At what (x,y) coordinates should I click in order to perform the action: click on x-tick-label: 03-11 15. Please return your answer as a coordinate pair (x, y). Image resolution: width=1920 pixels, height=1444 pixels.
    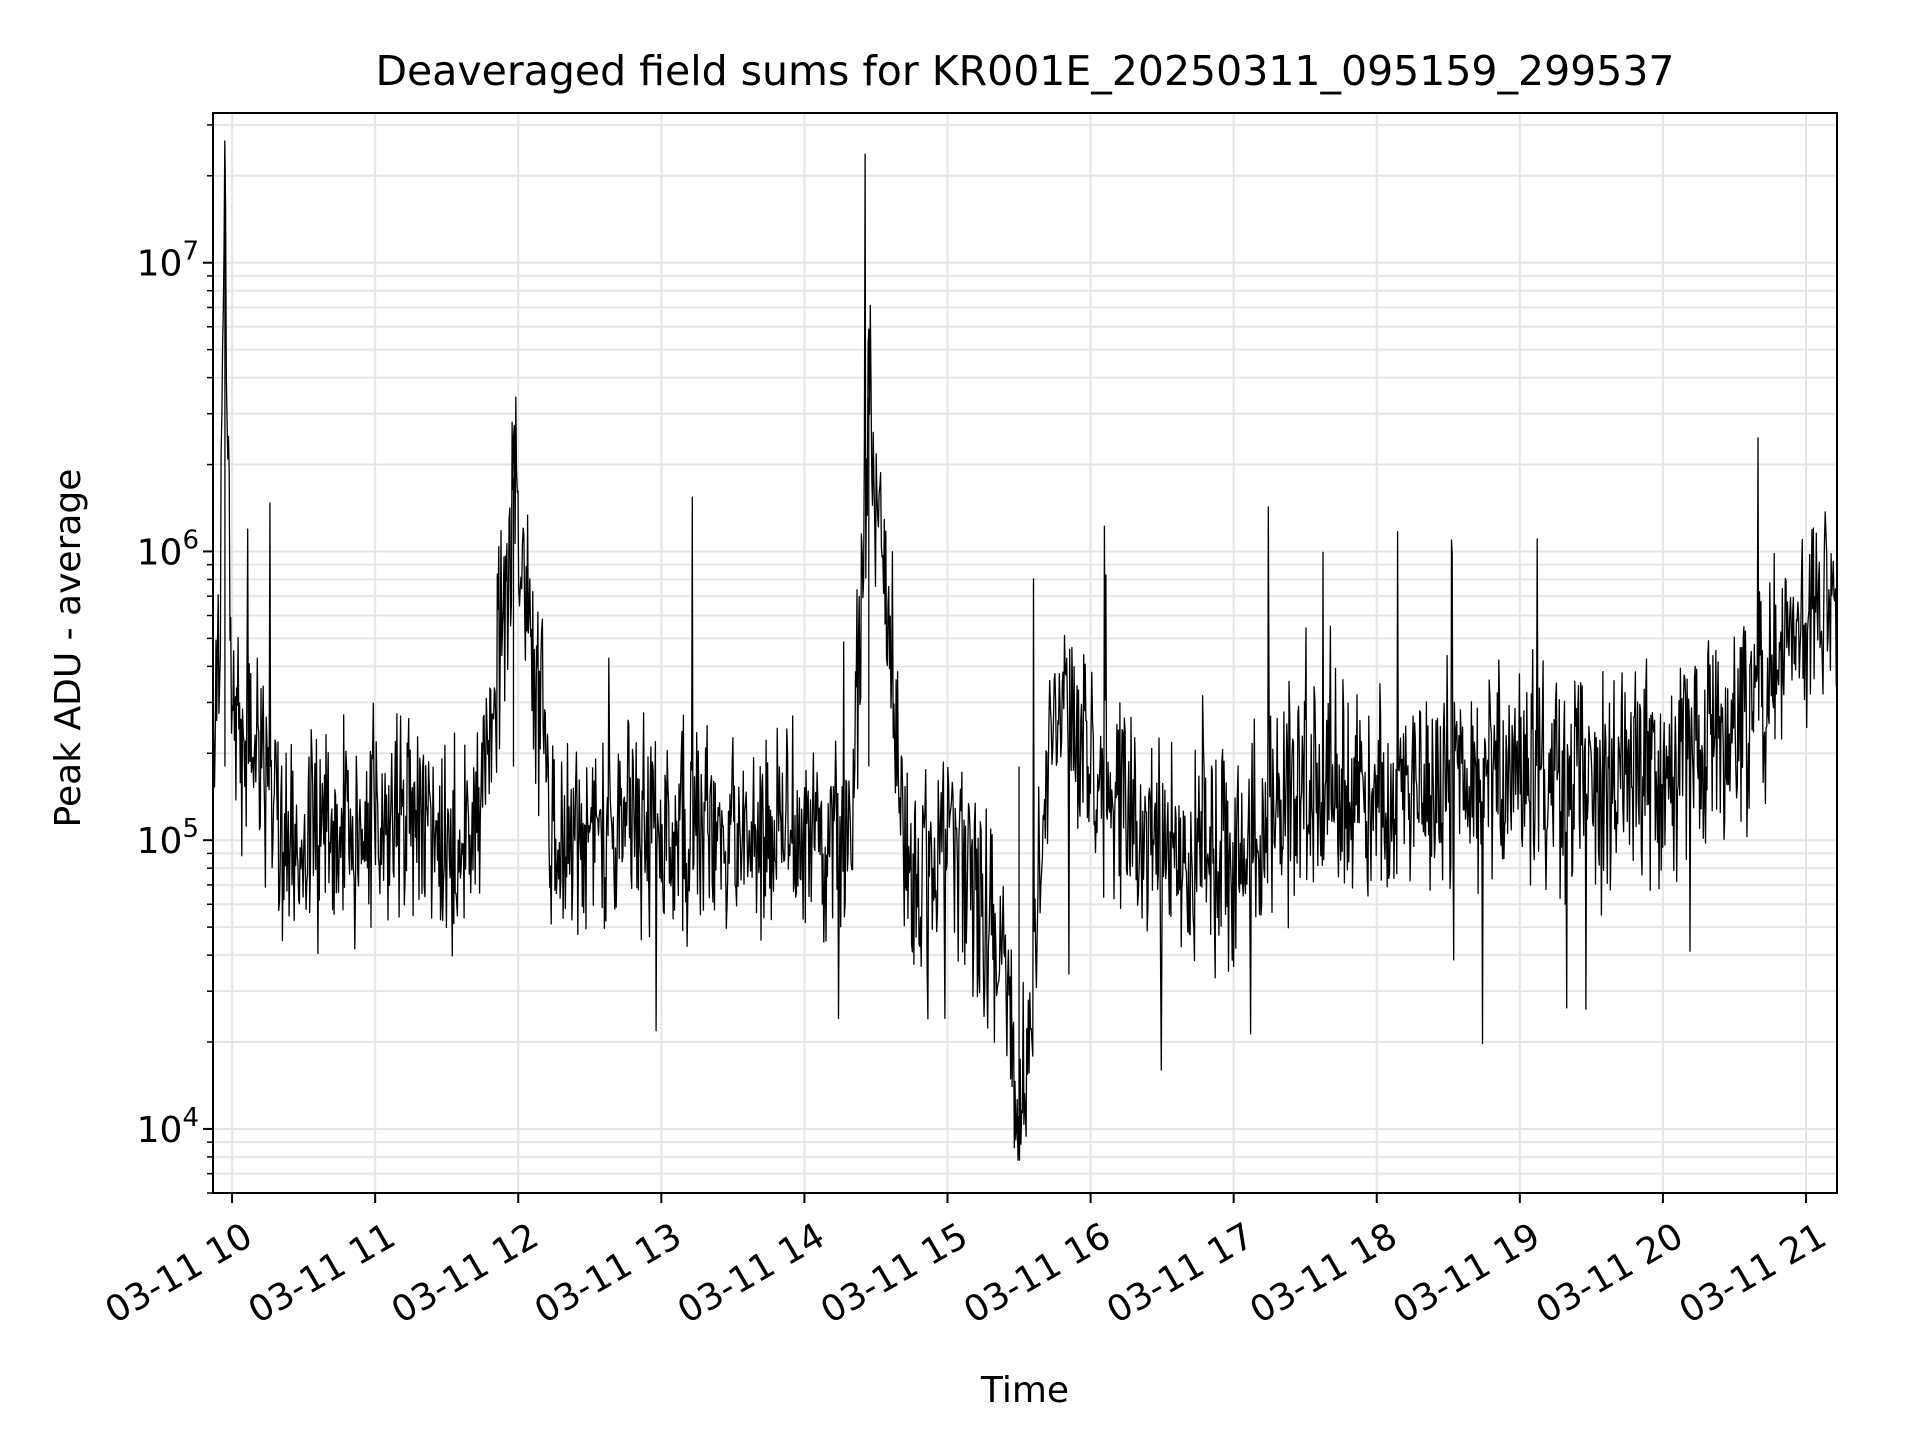
    Looking at the image, I should click on (894, 1273).